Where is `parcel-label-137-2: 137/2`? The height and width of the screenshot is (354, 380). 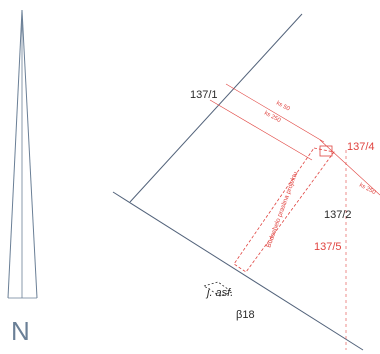
parcel-label-137-2: 137/2 is located at coordinates (338, 215).